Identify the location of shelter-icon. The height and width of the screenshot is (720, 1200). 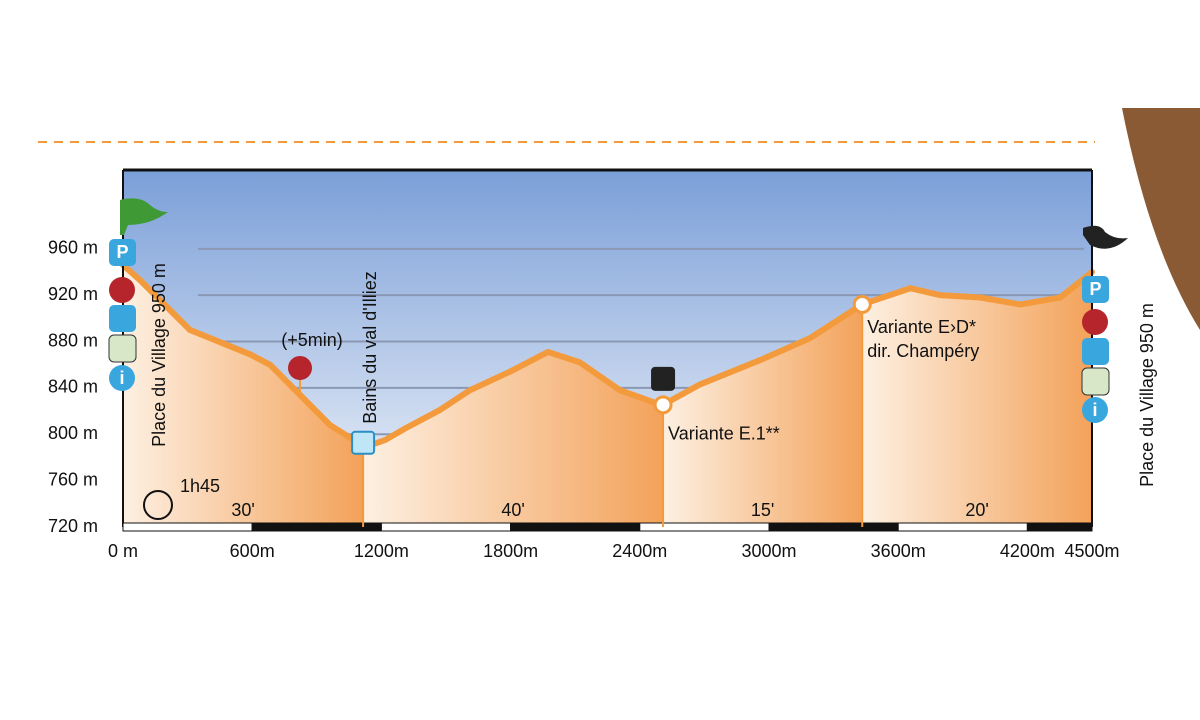
(663, 378).